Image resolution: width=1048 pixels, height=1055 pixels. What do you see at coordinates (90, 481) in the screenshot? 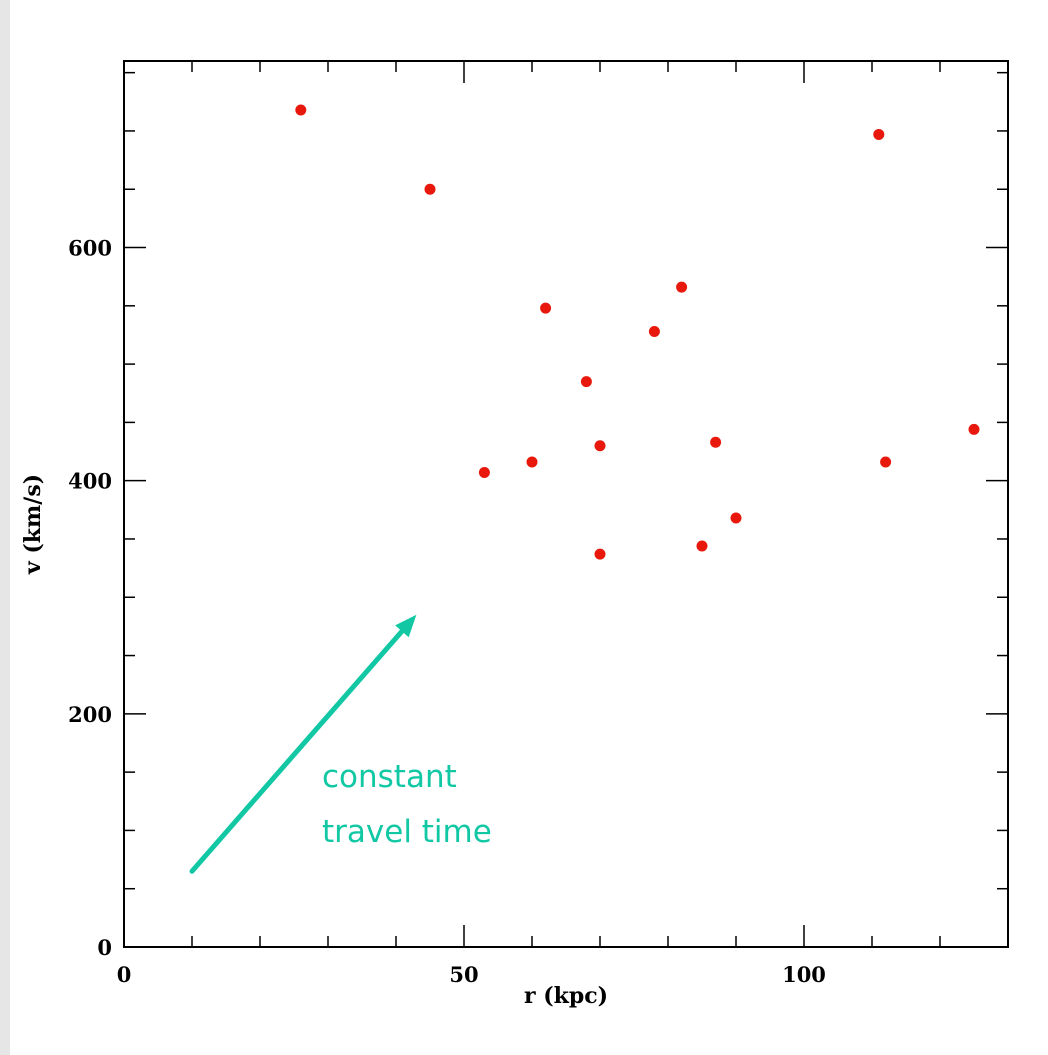
I see `y-tick-label: 400` at bounding box center [90, 481].